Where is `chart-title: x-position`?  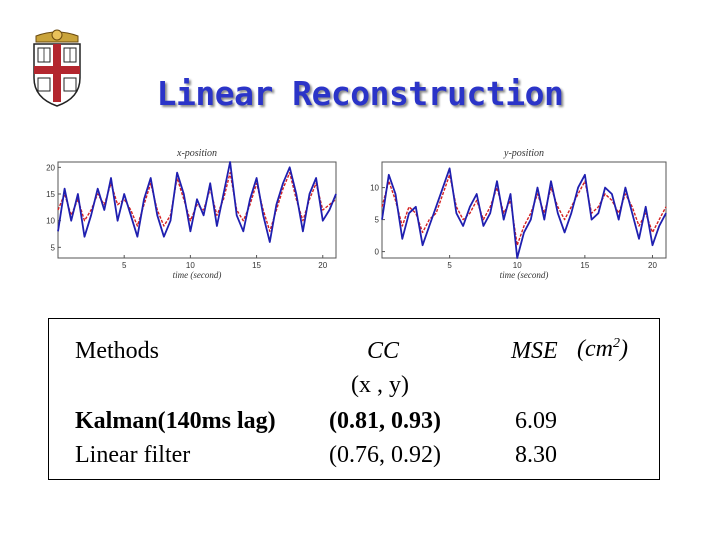
chart-title: x-position is located at coordinates (196, 153).